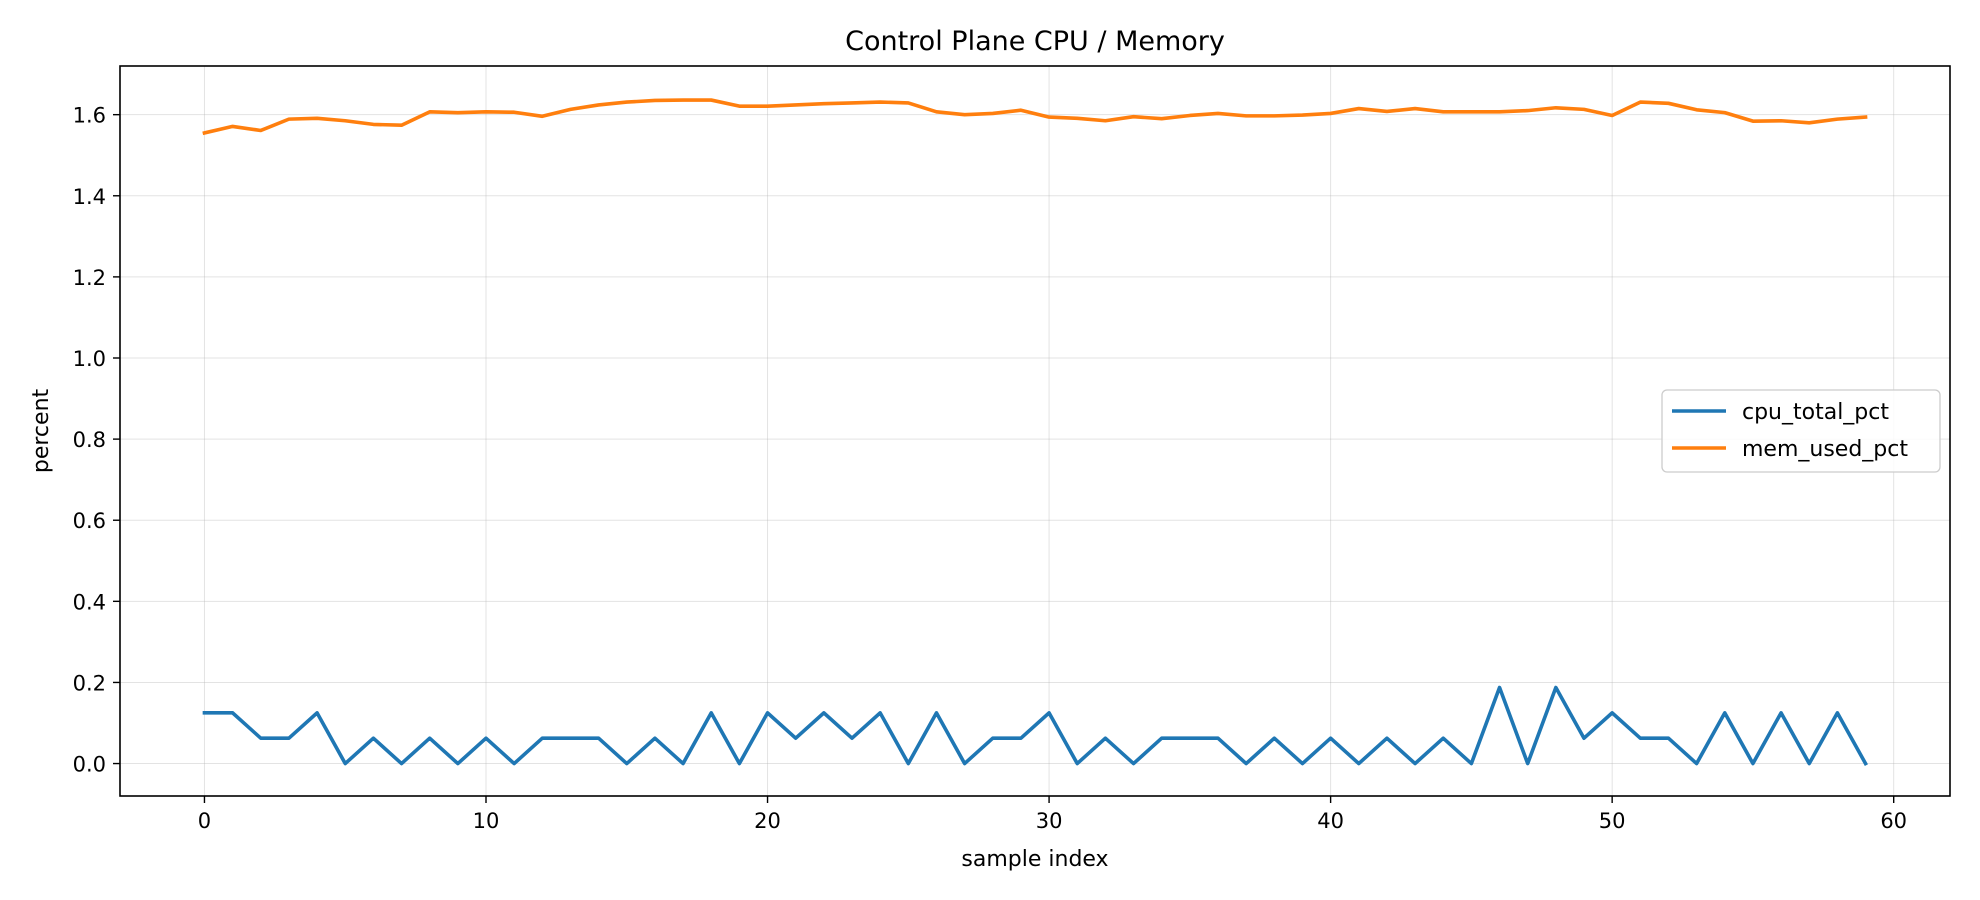  I want to click on y-tick-label: 1.0, so click(89, 359).